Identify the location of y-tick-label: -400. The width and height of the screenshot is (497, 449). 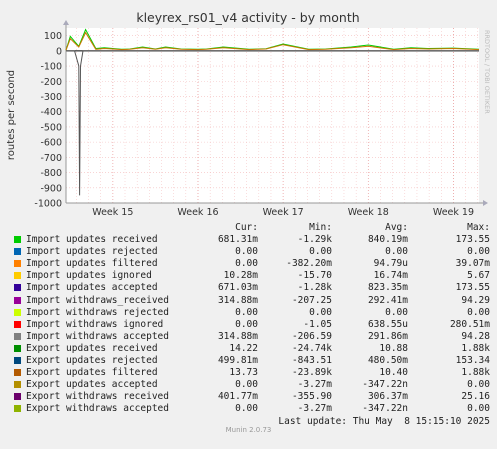
(51, 112).